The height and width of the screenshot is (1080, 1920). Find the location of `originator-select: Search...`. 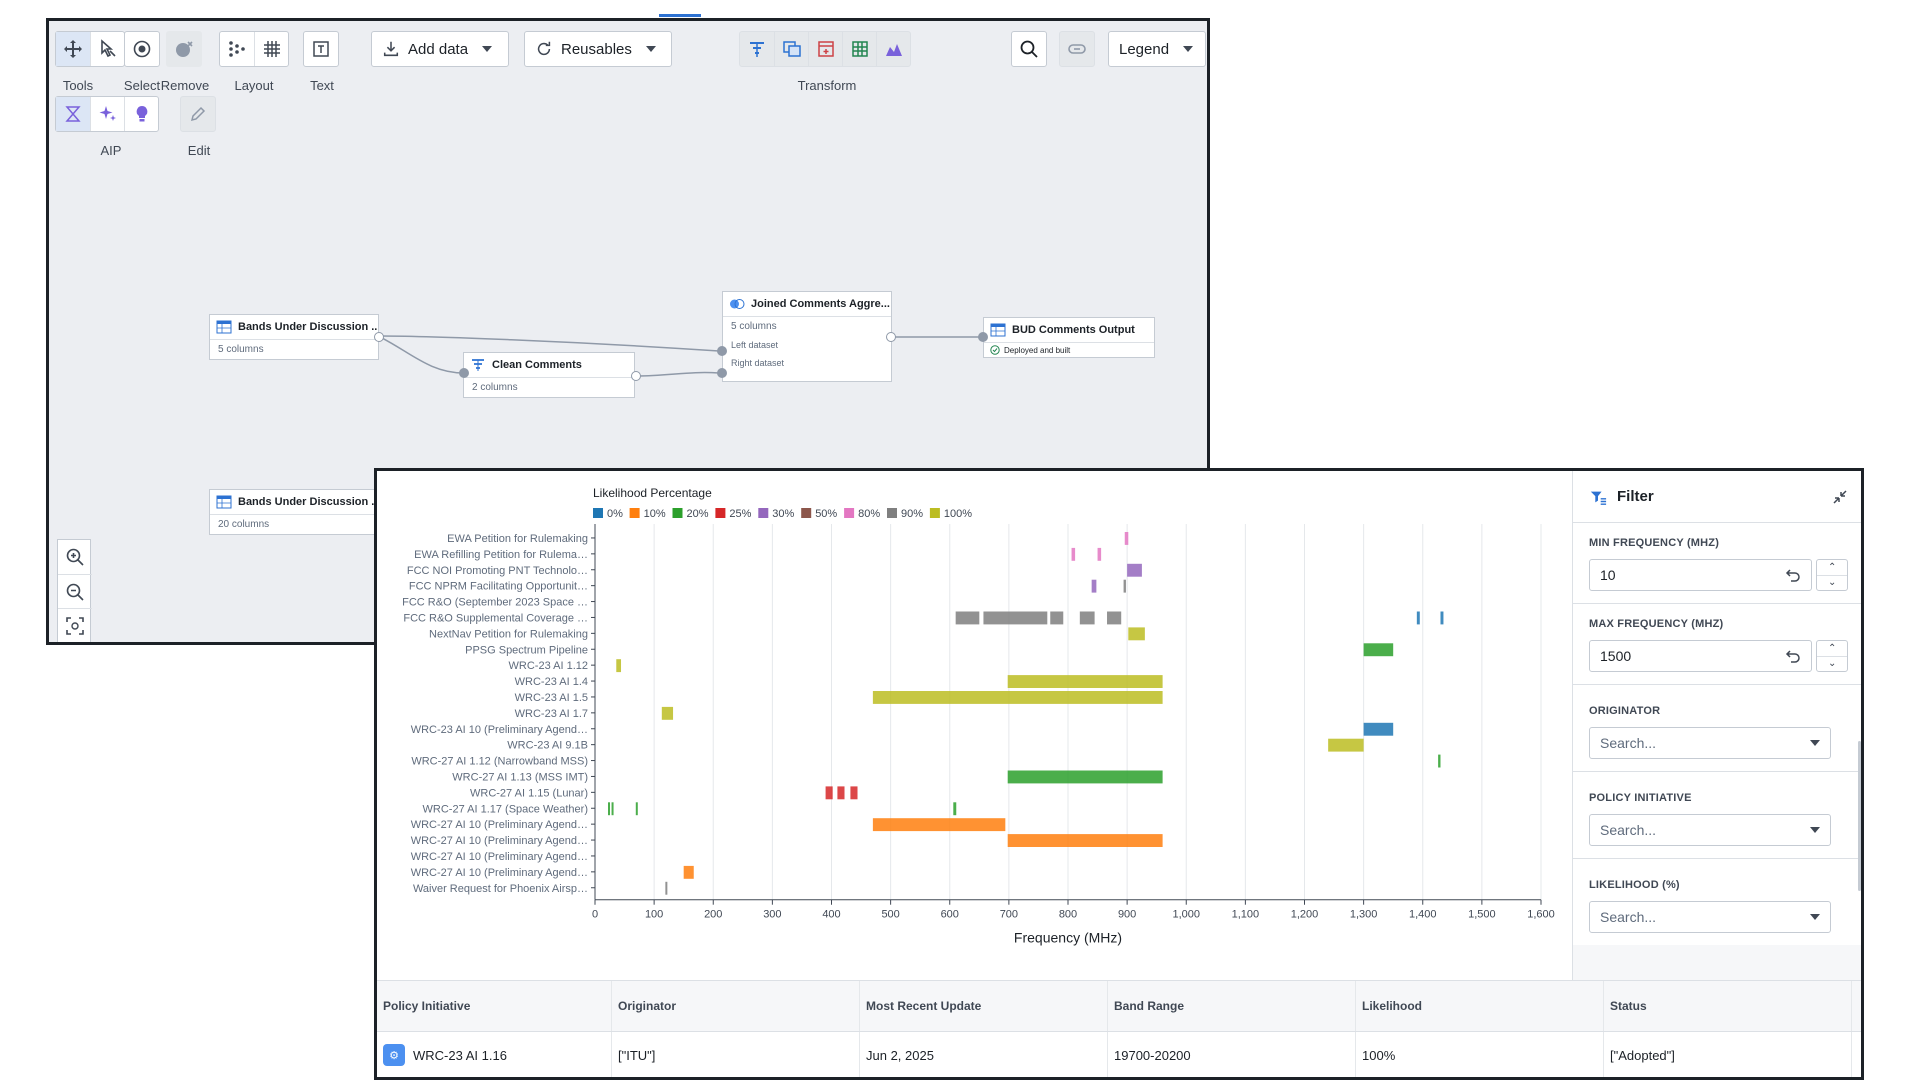

originator-select: Search... is located at coordinates (1710, 743).